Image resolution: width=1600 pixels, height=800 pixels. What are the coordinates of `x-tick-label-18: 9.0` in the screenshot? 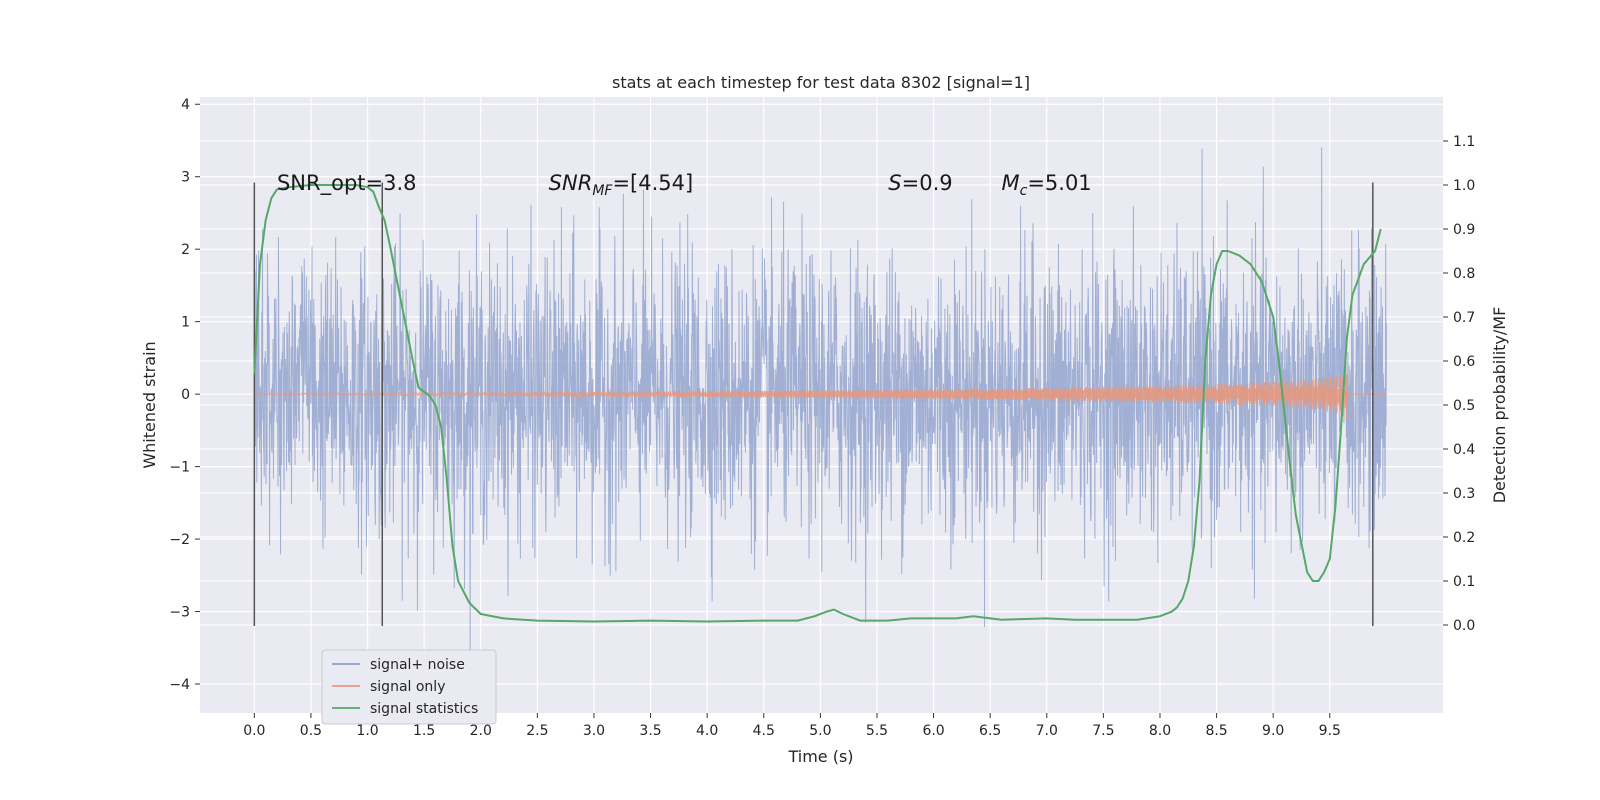 It's located at (1273, 731).